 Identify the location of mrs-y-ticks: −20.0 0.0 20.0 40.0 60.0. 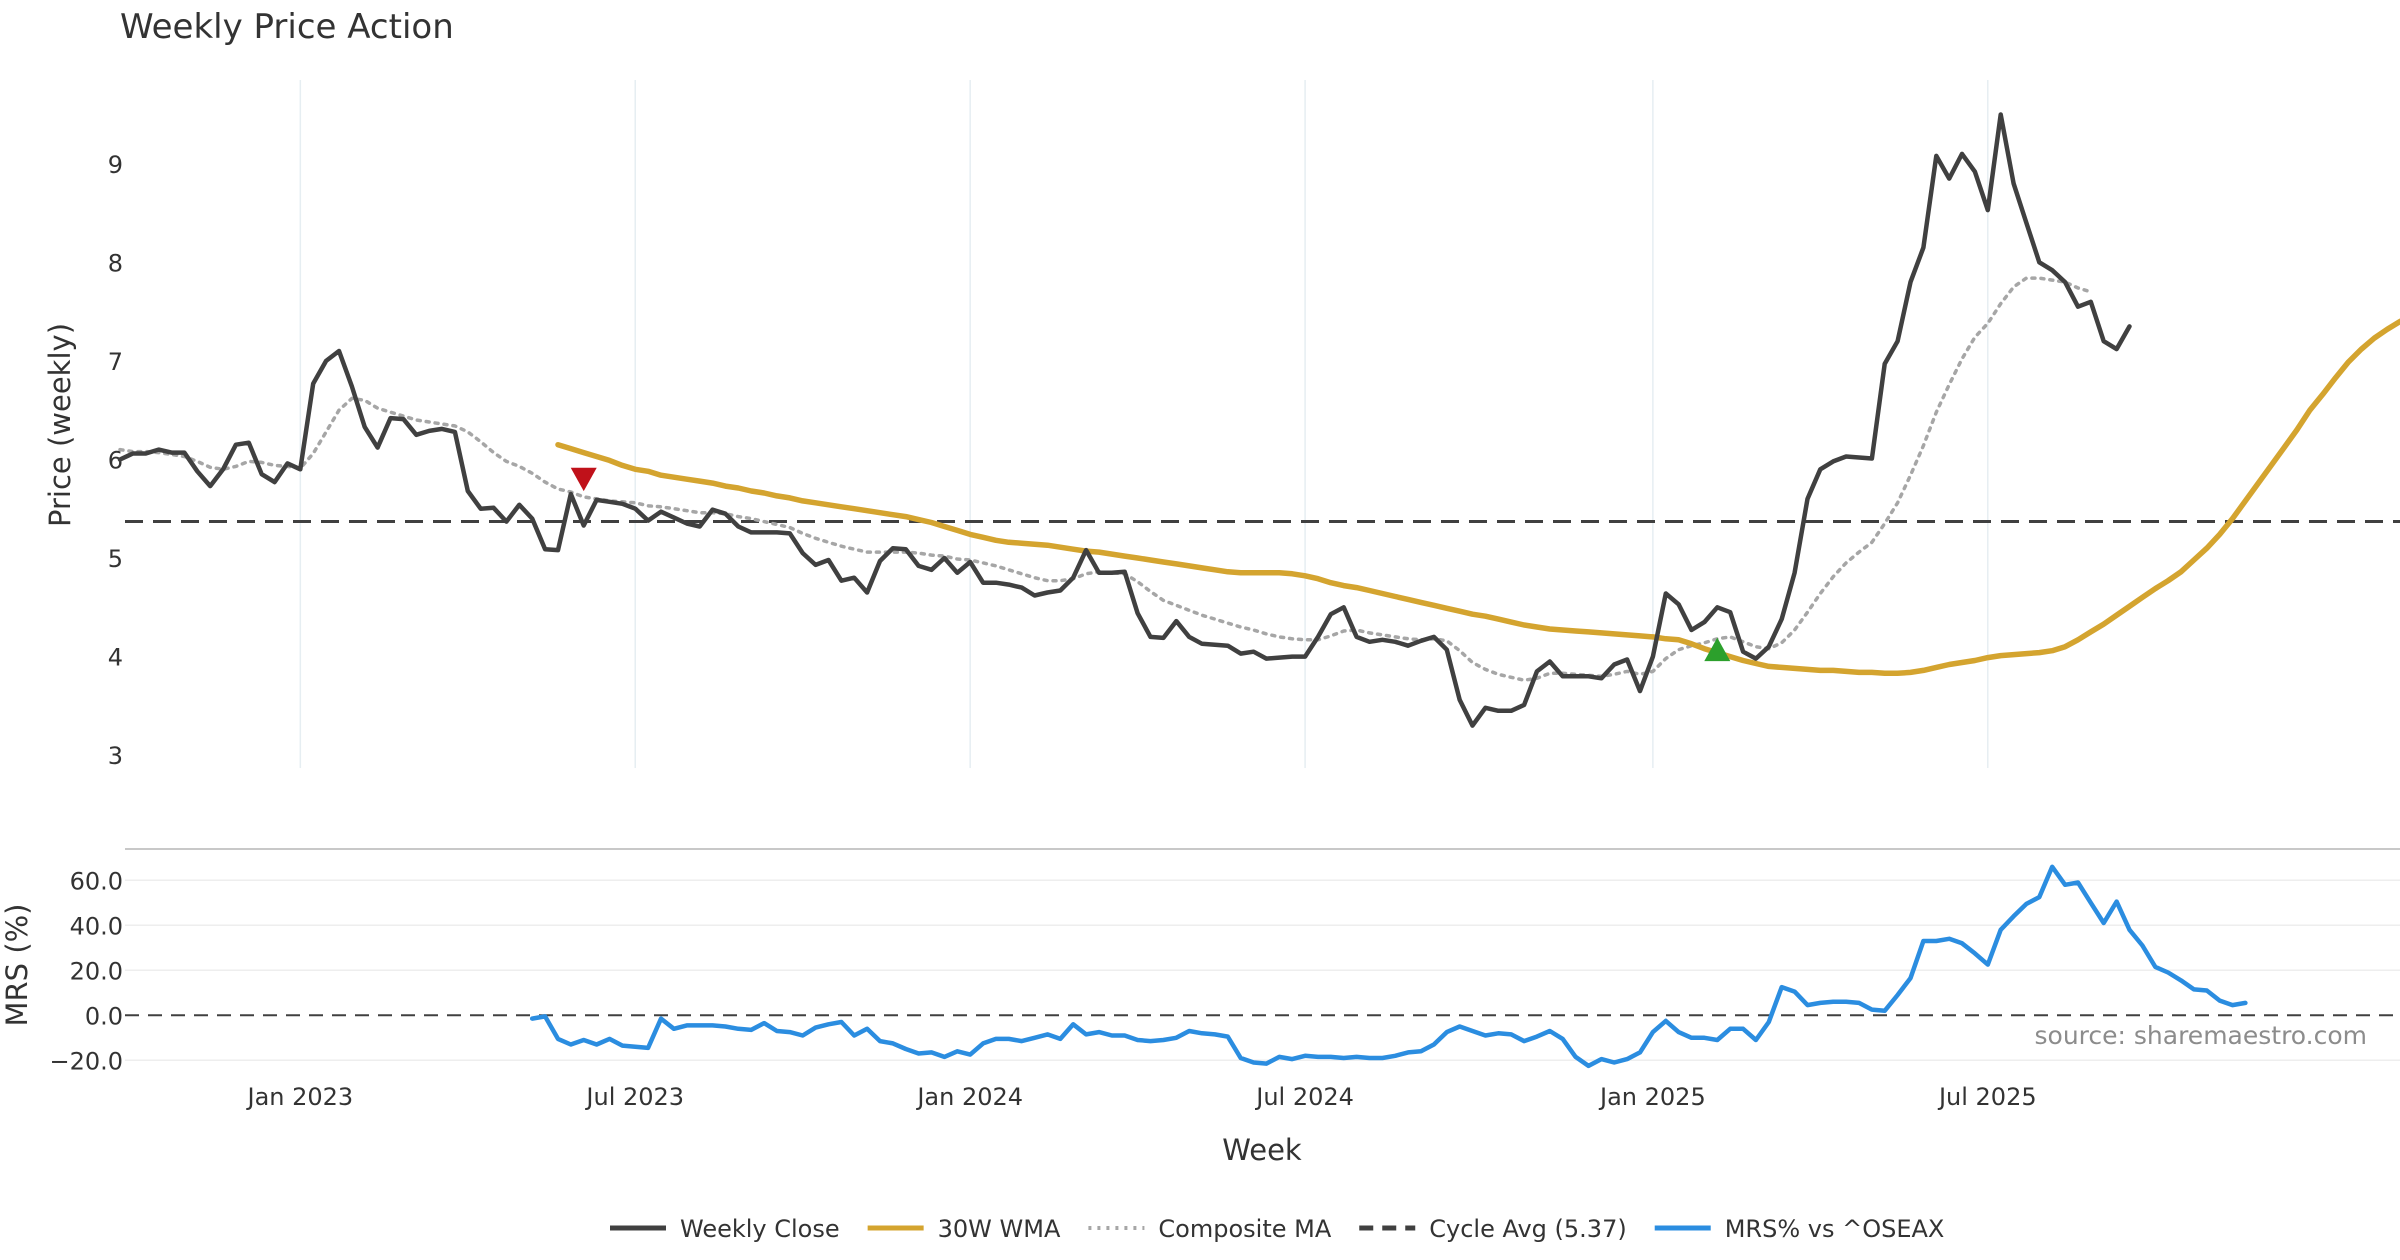
(86, 971).